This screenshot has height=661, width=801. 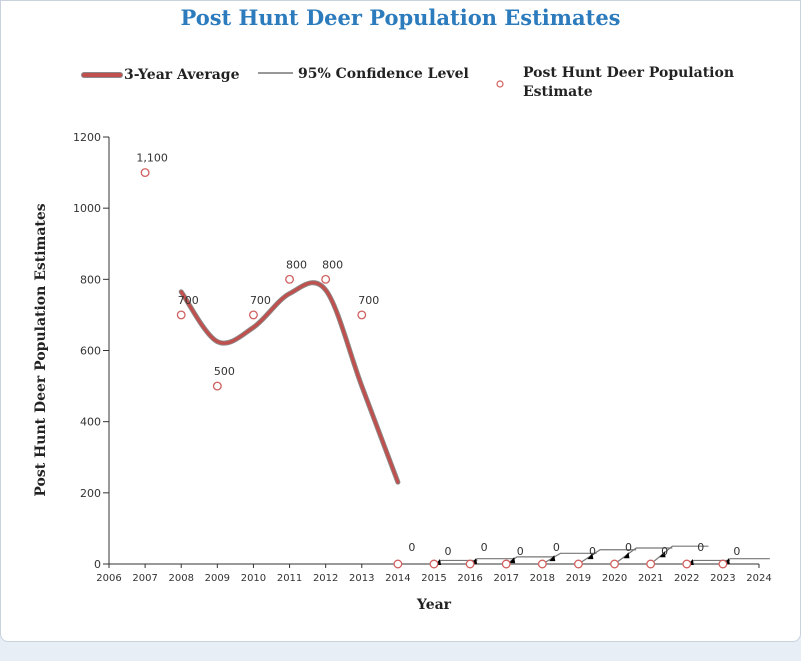 I want to click on x-tick-label: 2018, so click(x=542, y=578).